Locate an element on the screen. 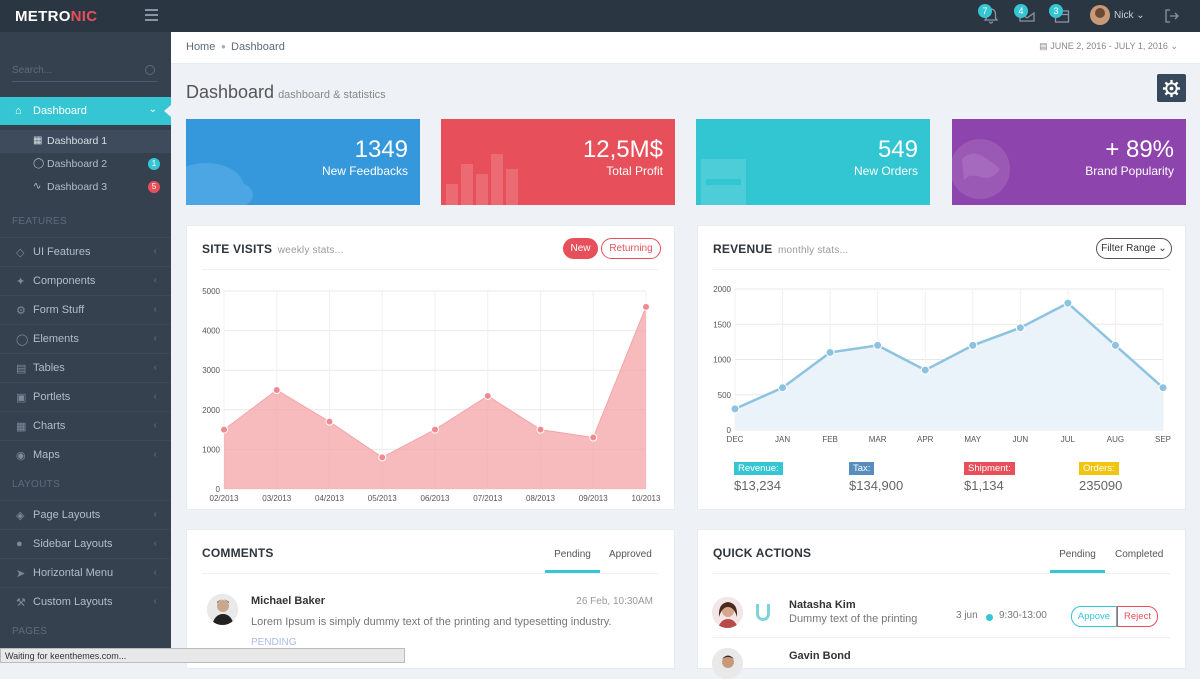 This screenshot has width=1200, height=679. calendar-icon: ▤ is located at coordinates (1043, 46).